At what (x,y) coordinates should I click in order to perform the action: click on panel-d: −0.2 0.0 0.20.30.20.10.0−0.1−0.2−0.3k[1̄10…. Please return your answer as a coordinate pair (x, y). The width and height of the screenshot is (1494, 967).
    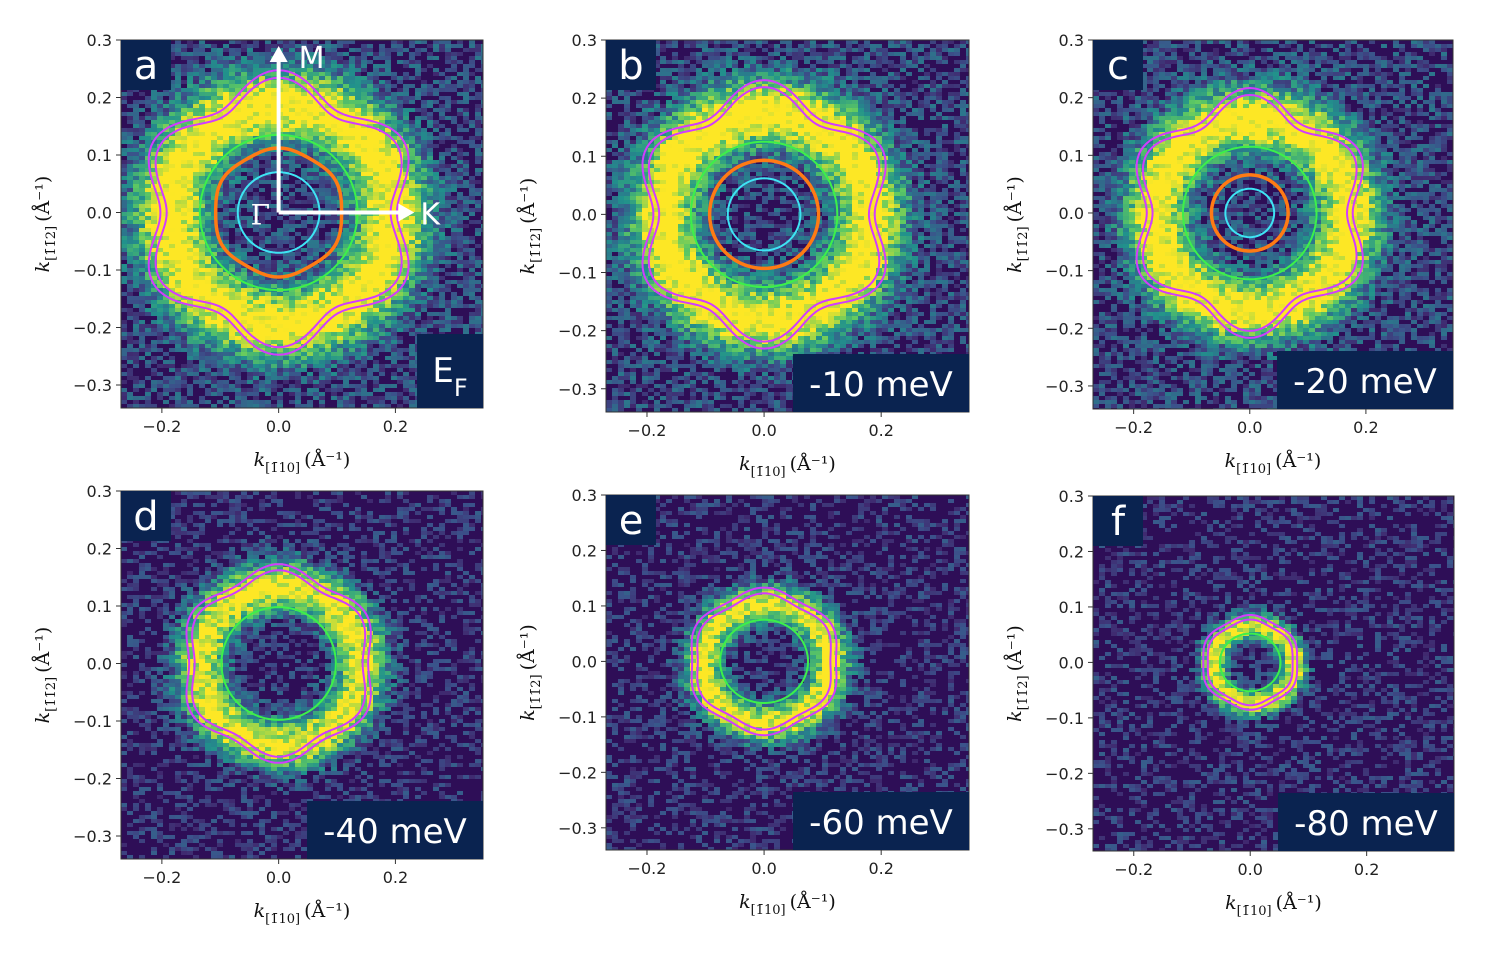
    Looking at the image, I should click on (258, 704).